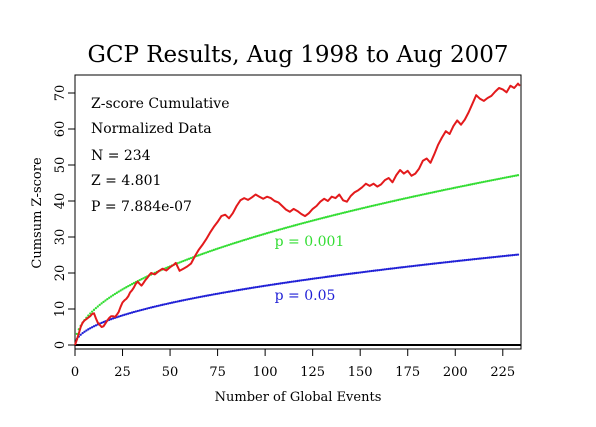 This screenshot has width=596, height=427. What do you see at coordinates (122, 372) in the screenshot?
I see `x-tick-label: 25` at bounding box center [122, 372].